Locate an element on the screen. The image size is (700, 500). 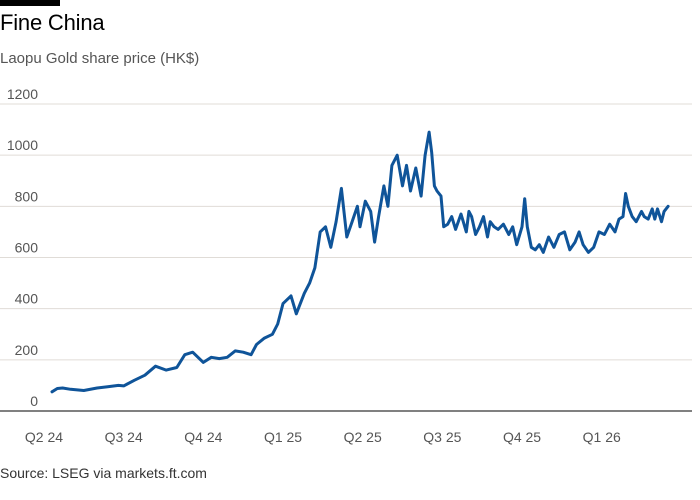
y-tick-label-200: 200 is located at coordinates (27, 350).